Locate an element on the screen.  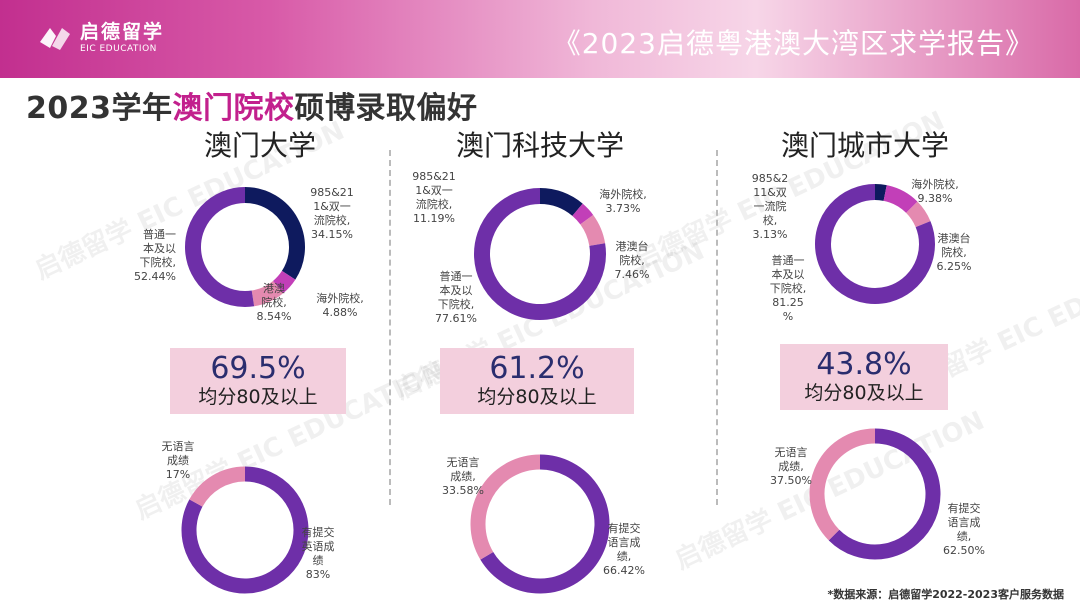
slice-label: 港澳 院校, 8.54% is located at coordinates (274, 302).